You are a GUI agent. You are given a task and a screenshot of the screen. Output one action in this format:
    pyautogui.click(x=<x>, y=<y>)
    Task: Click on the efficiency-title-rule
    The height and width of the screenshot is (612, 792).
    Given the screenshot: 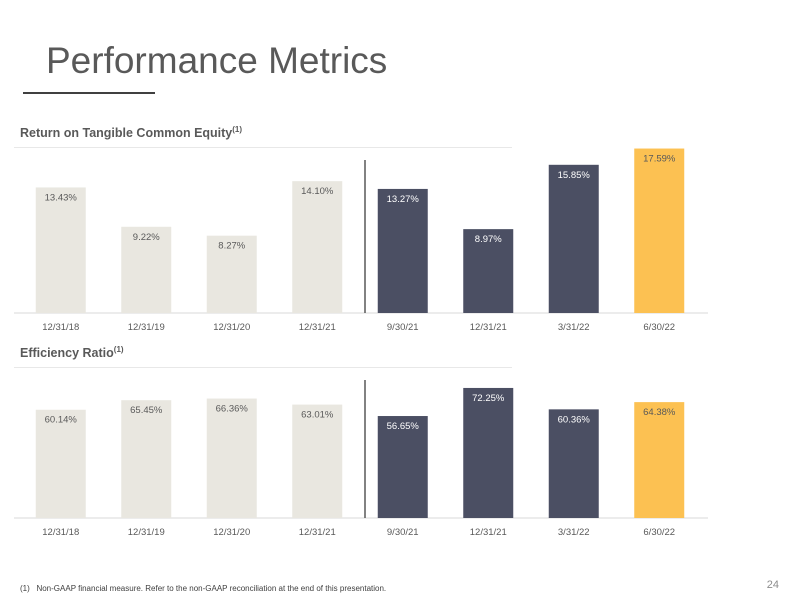 What is the action you would take?
    pyautogui.click(x=263, y=367)
    